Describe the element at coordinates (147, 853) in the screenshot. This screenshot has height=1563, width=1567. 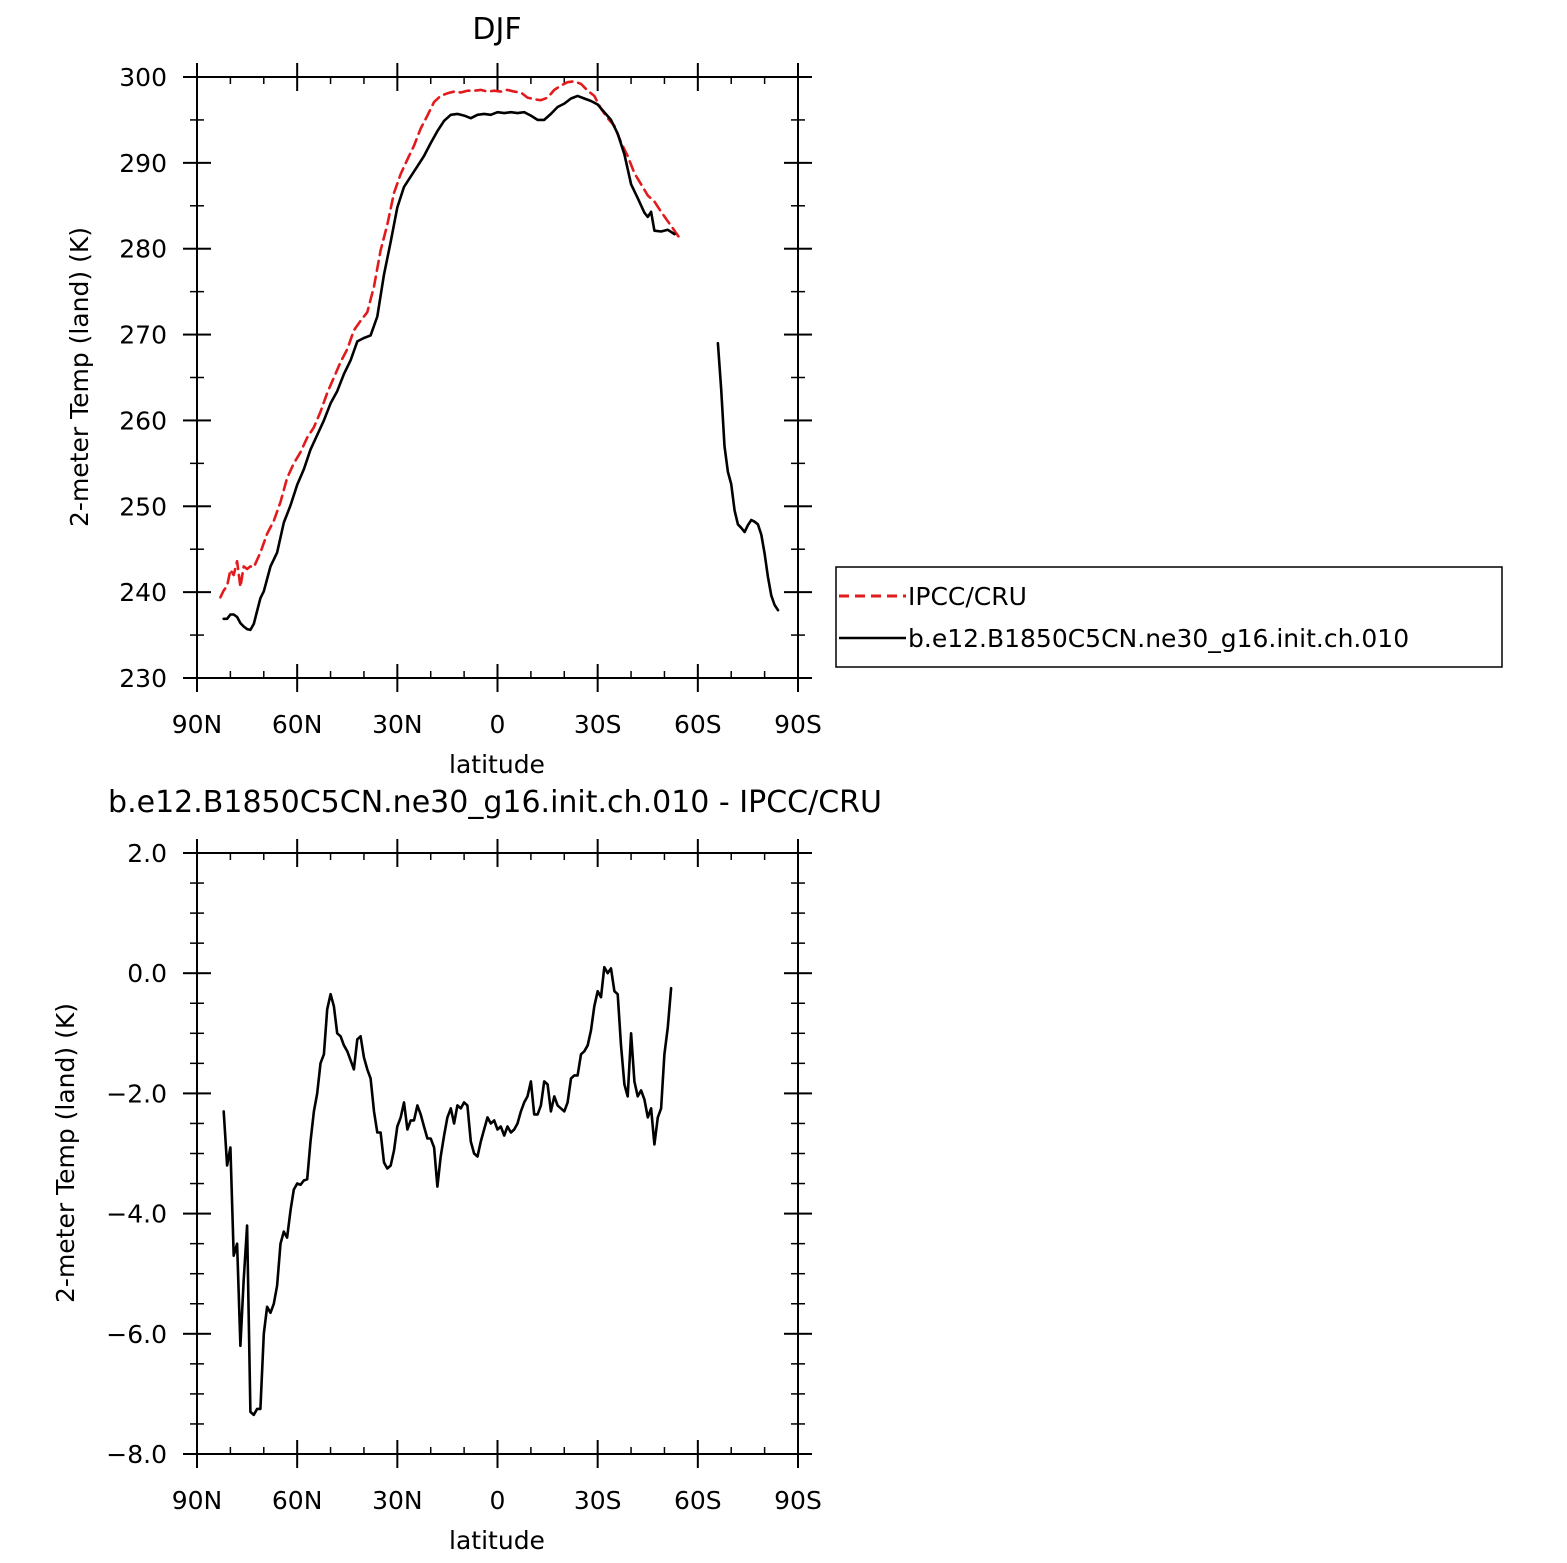
I see `y-tick-label: 2.0` at that location.